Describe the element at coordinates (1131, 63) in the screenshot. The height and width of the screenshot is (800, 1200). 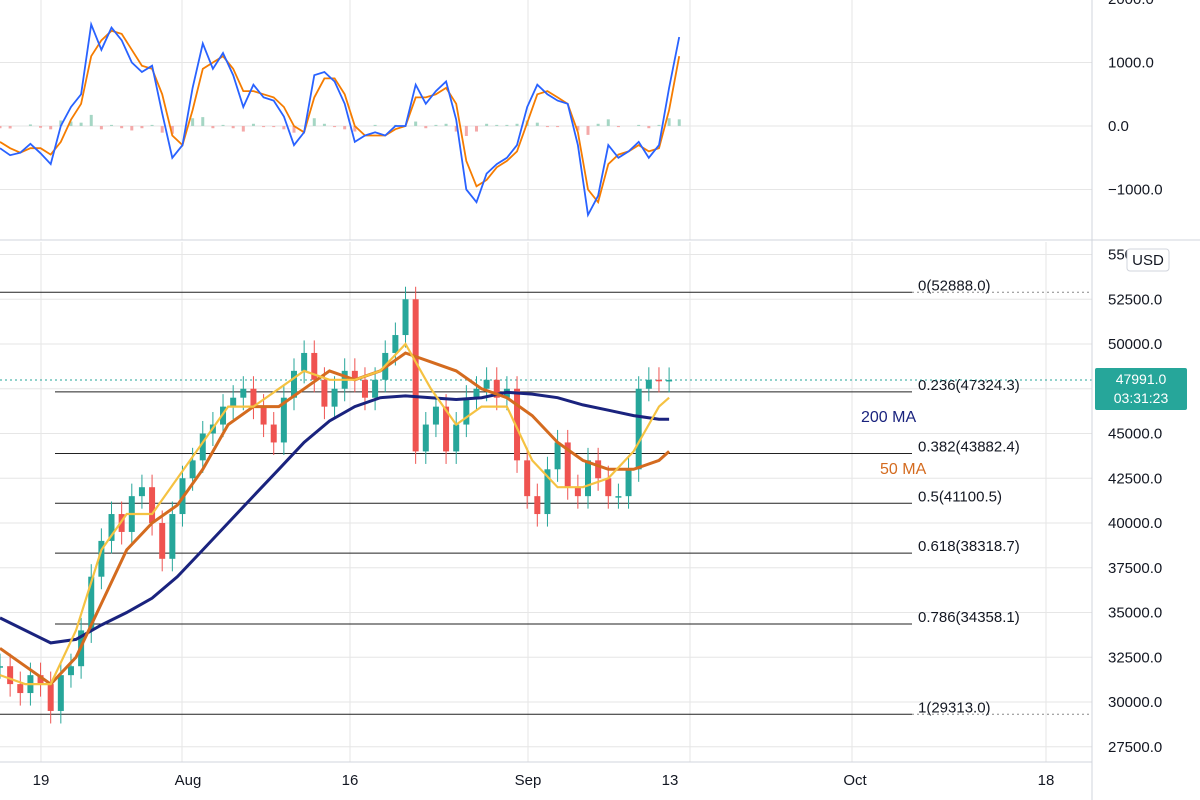
I see `macd-y-tick: 1000.0` at that location.